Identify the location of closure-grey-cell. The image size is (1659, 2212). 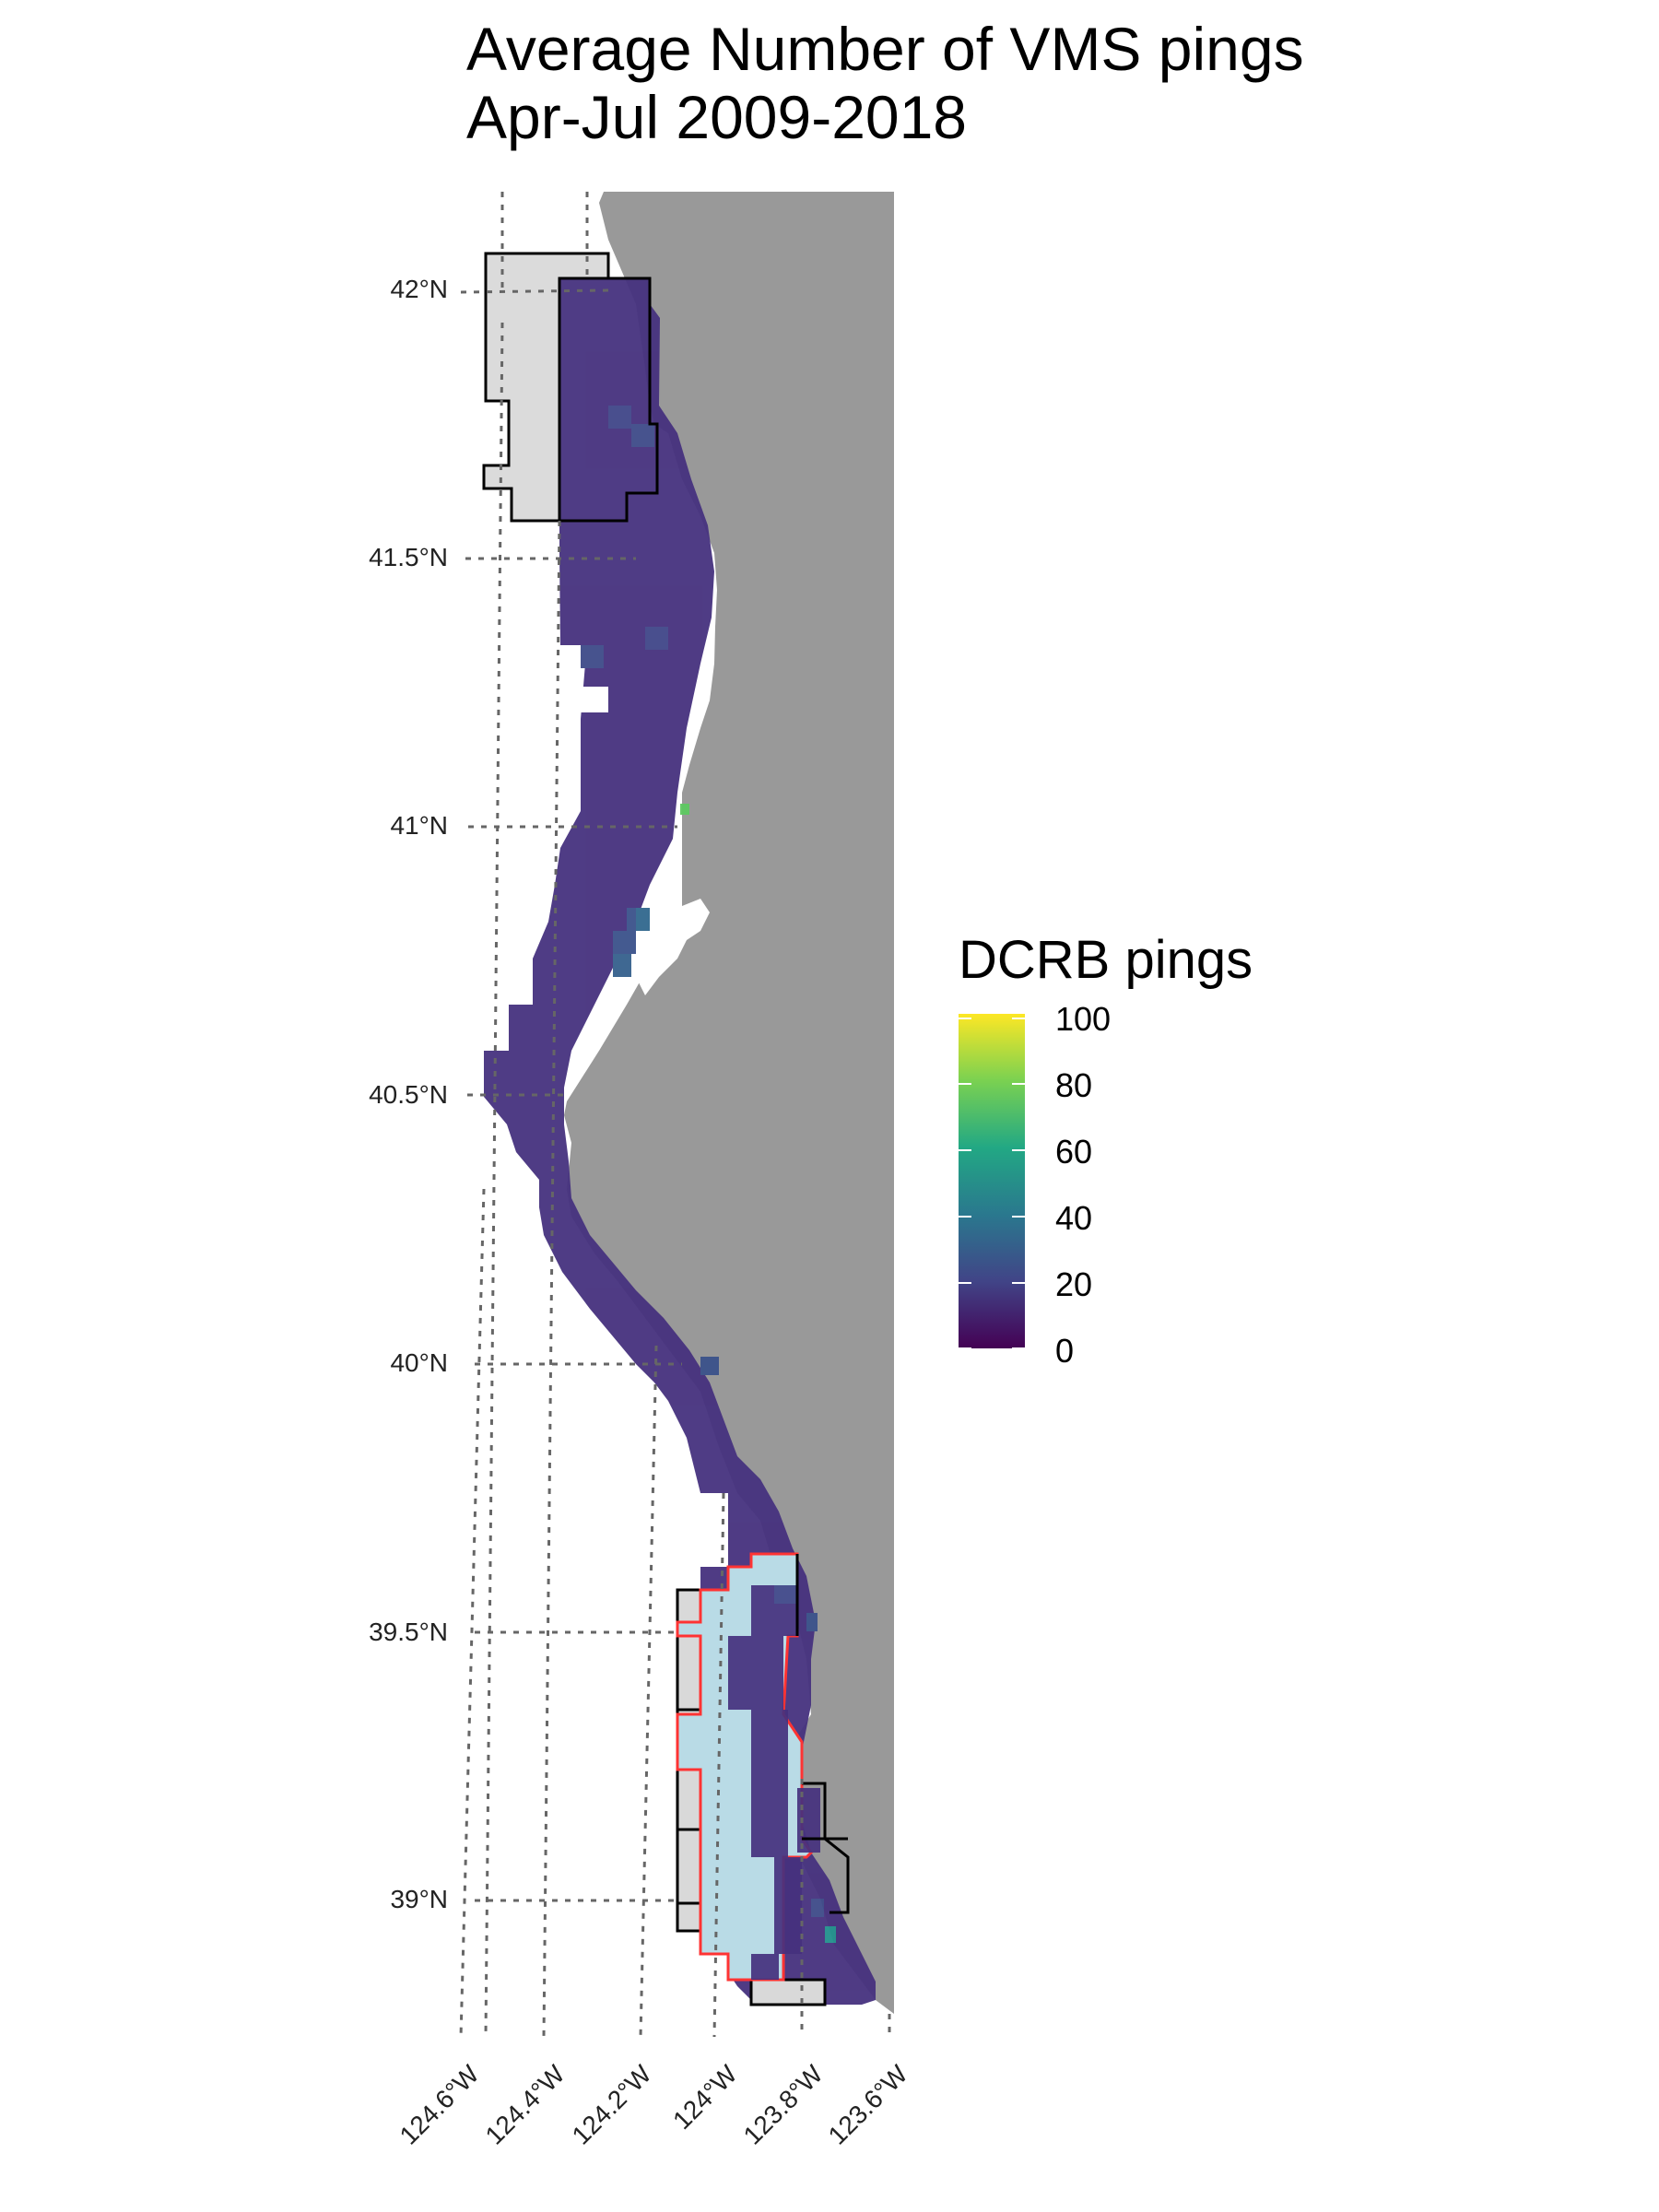
(689, 1866).